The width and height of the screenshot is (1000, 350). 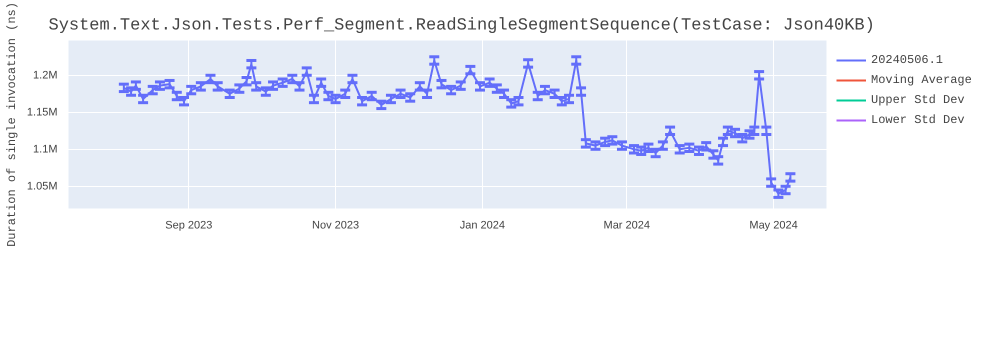 What do you see at coordinates (627, 226) in the screenshot?
I see `x-tick-label: Mar 2024` at bounding box center [627, 226].